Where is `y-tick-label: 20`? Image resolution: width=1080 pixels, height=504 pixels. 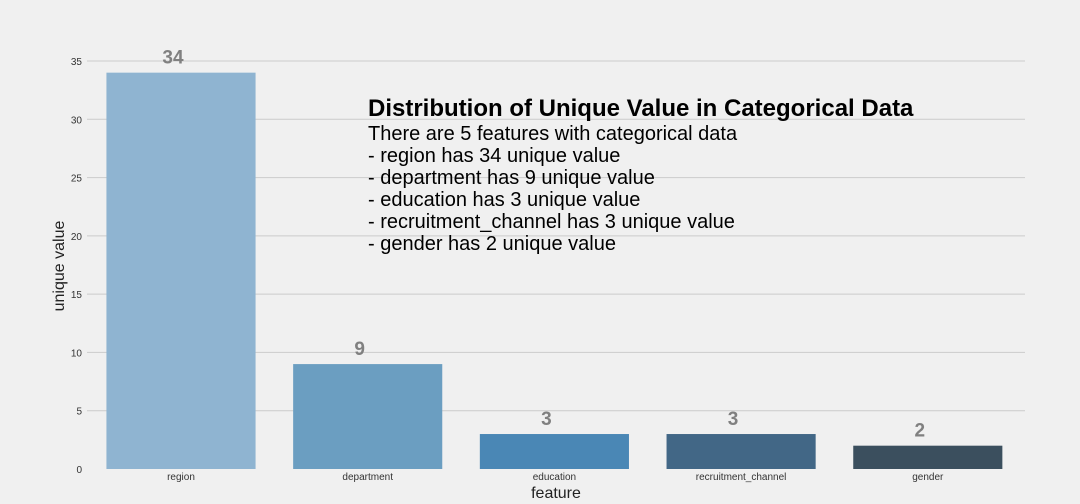
y-tick-label: 20 is located at coordinates (77, 237).